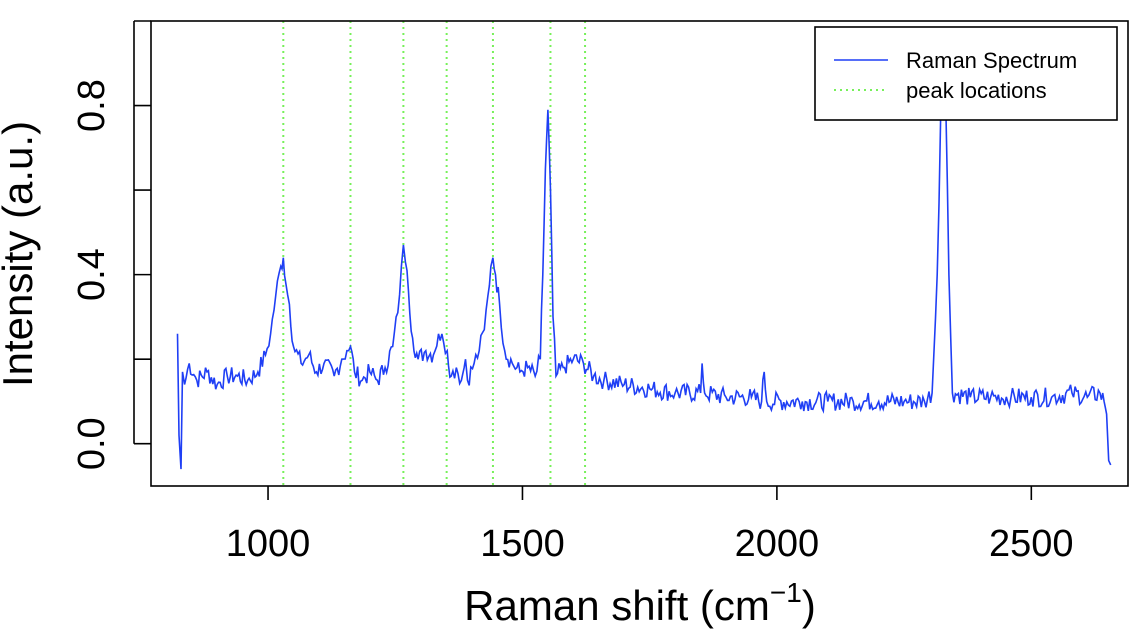 This screenshot has height=630, width=1144. What do you see at coordinates (92, 443) in the screenshot?
I see `y-tick-label: 0.0` at bounding box center [92, 443].